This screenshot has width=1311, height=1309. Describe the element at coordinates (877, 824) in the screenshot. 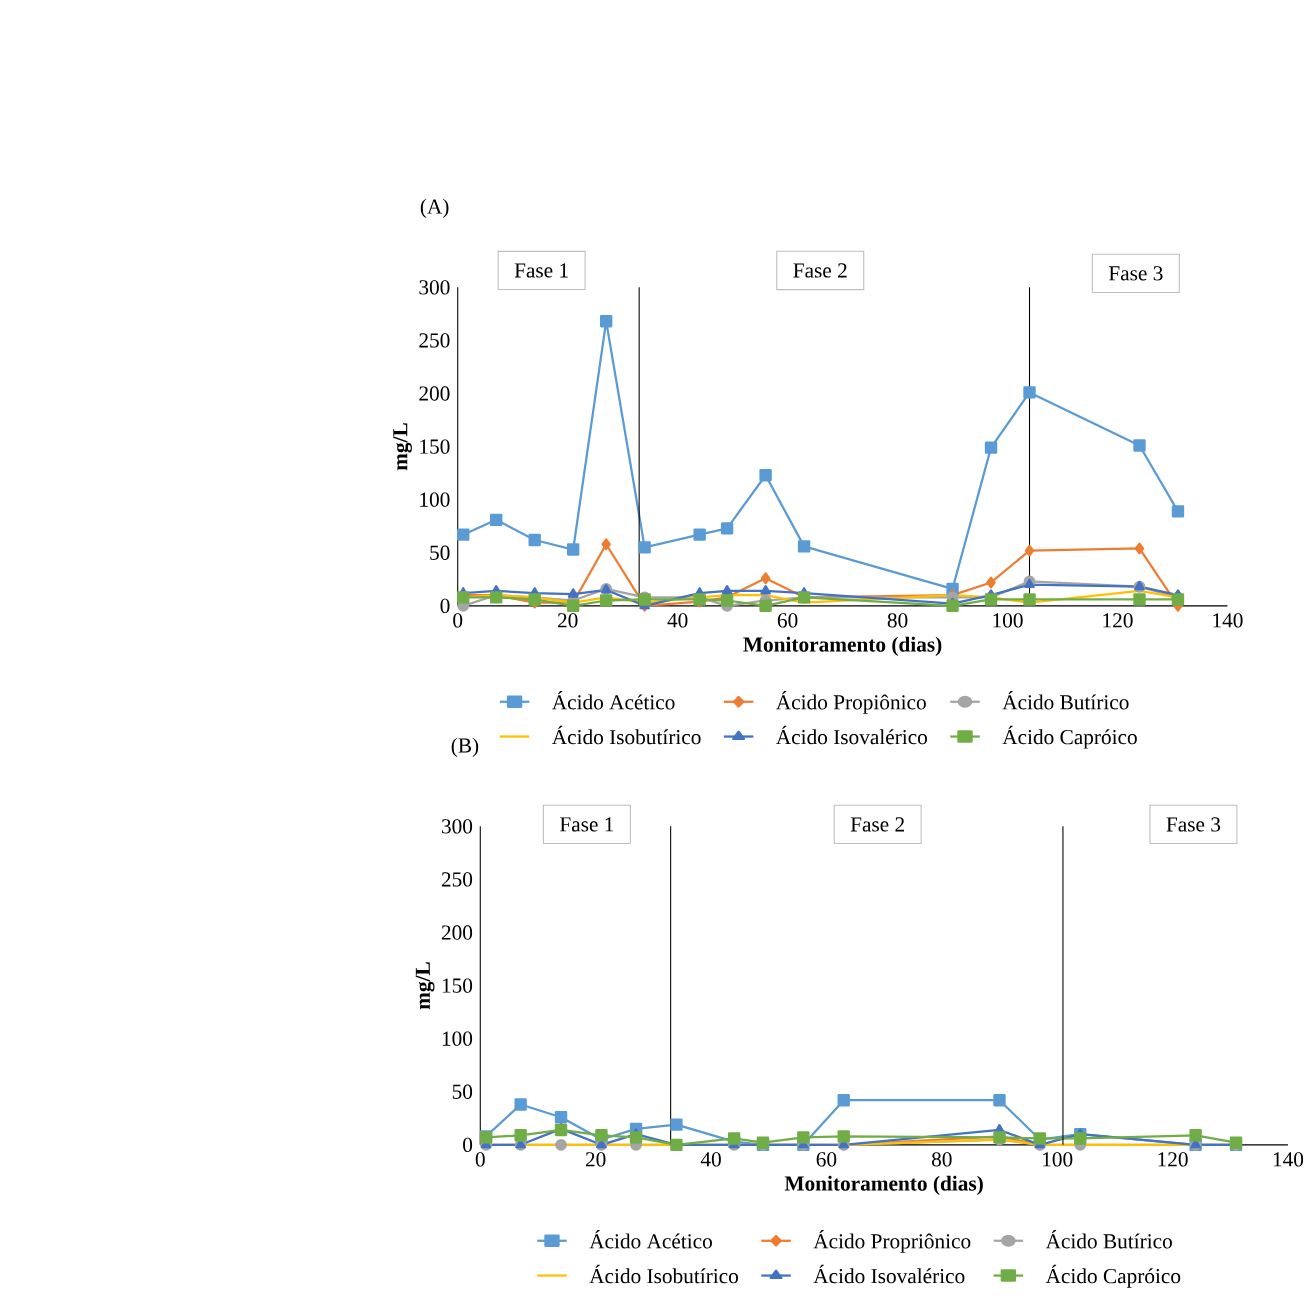

I see `annotation: Fase 2` at that location.